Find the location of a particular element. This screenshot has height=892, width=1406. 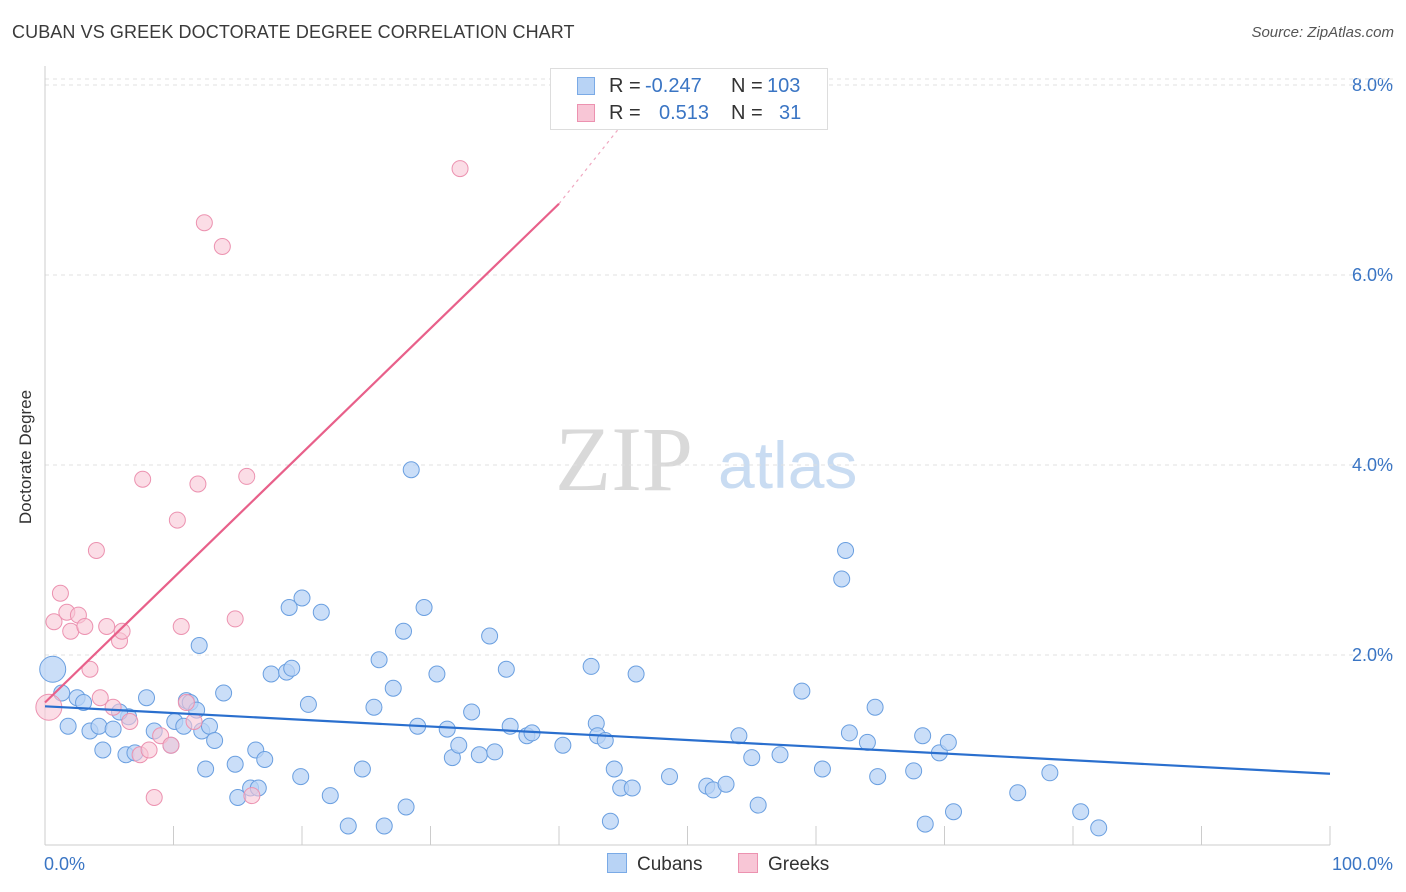

greeks-swatch is located at coordinates (586, 113).